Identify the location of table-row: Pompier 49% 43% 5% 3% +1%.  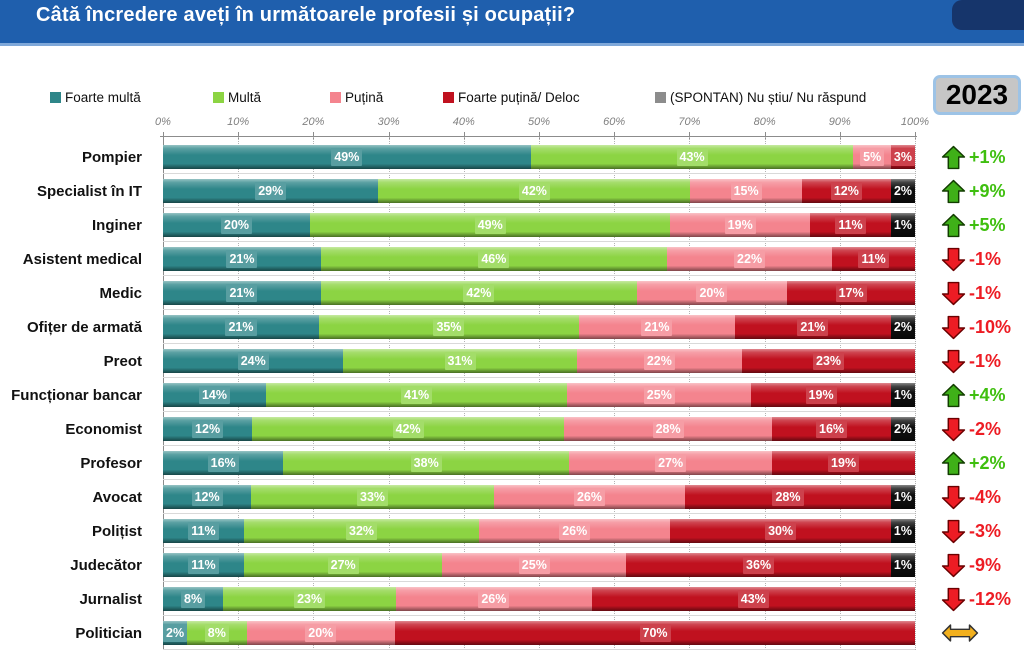
(512, 157).